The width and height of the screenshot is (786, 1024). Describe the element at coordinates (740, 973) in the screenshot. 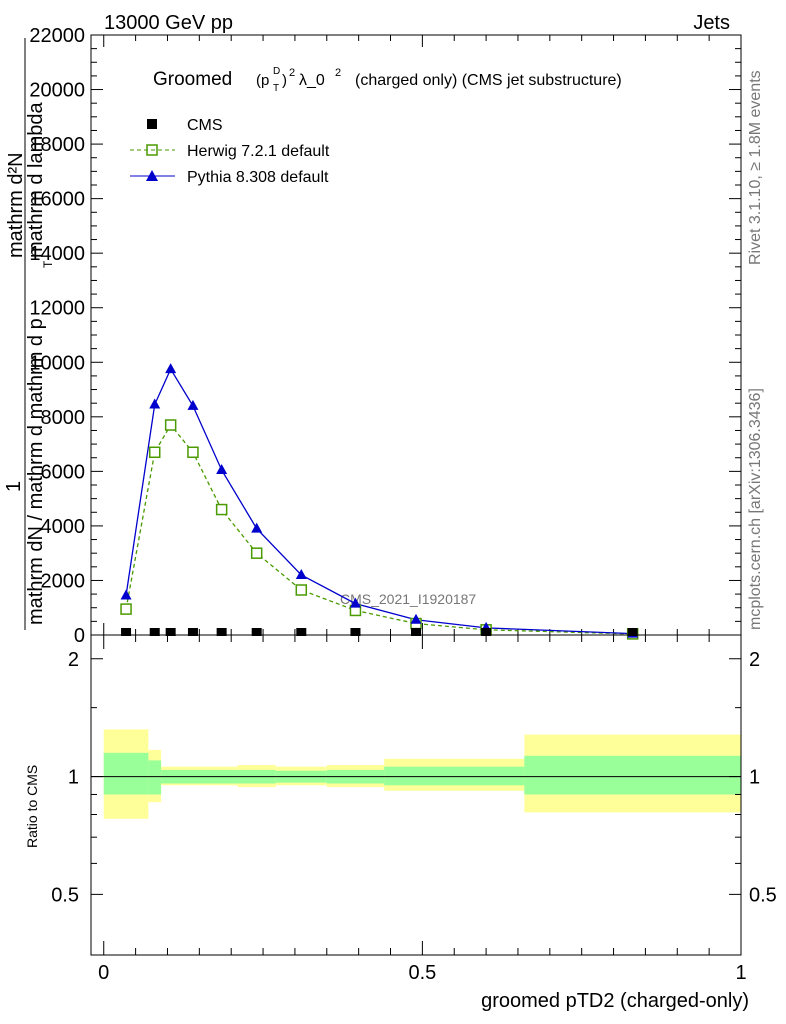

I see `ratio-xtick-label: 1` at that location.